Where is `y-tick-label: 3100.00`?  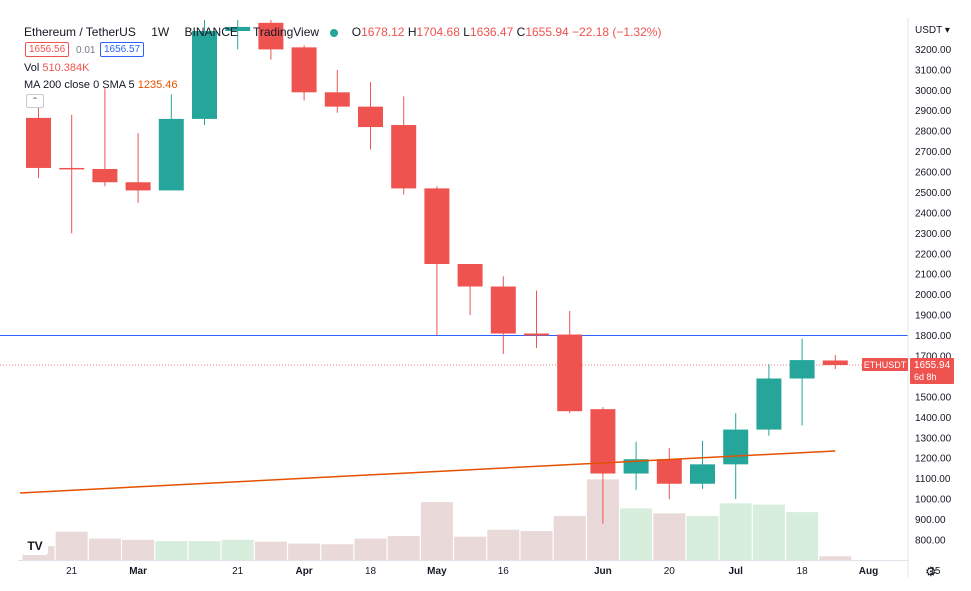 y-tick-label: 3100.00 is located at coordinates (933, 70).